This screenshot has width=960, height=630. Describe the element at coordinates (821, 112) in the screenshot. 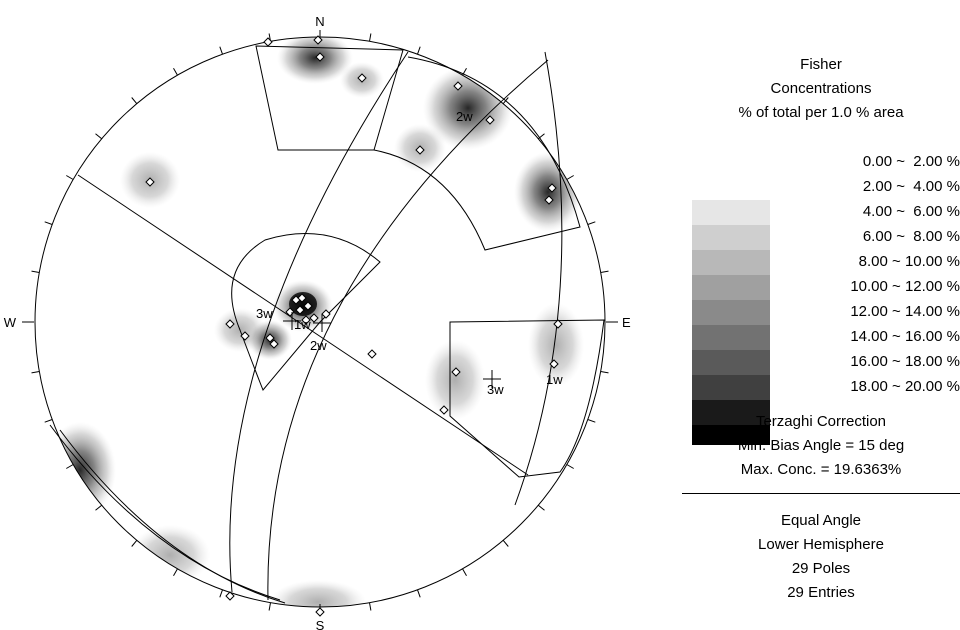

I see `legend-title-line: % of total per 1.0 % area` at that location.